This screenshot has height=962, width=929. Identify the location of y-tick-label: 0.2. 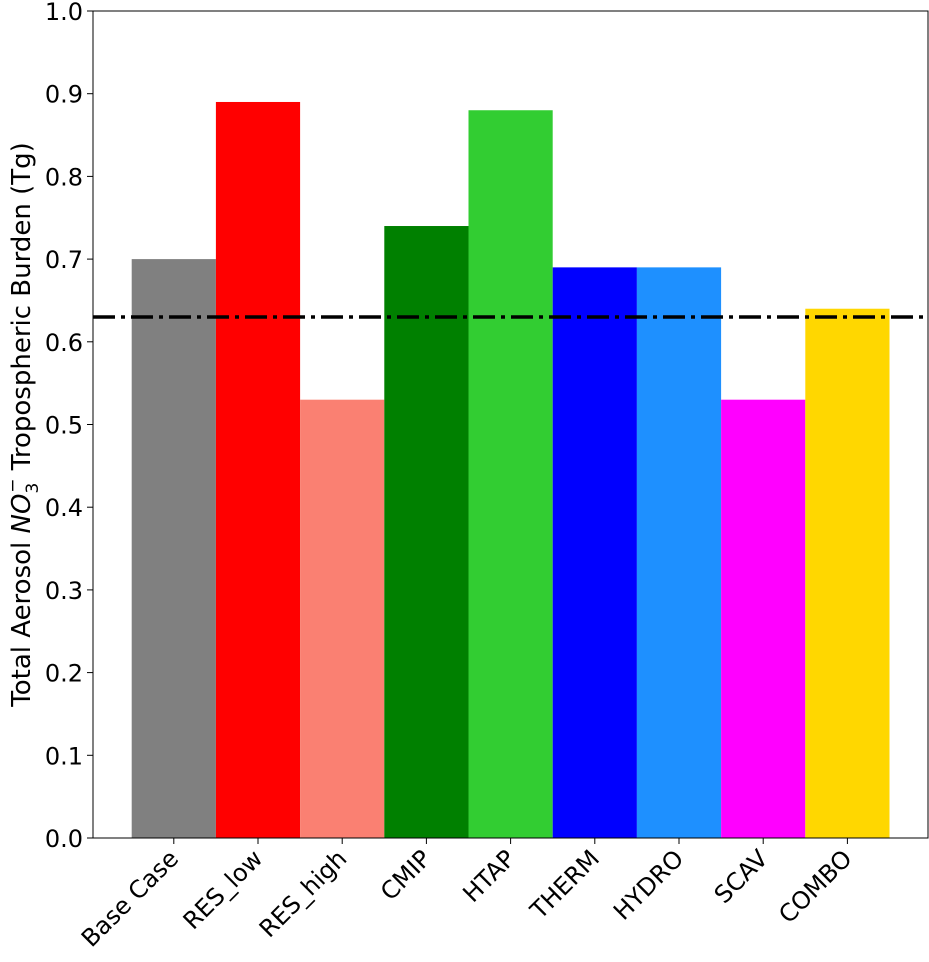
(64, 674).